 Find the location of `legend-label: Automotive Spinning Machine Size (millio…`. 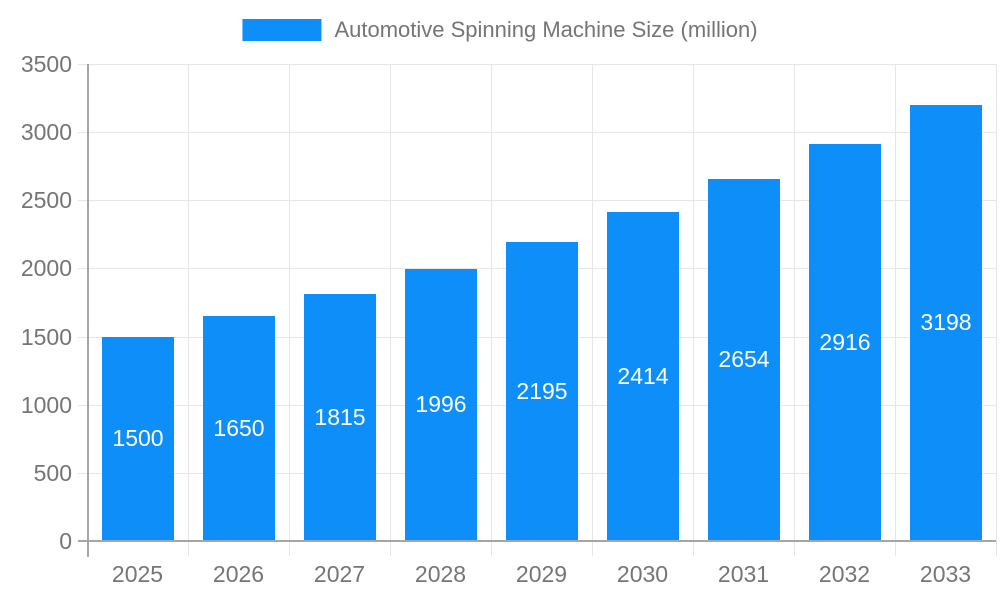

legend-label: Automotive Spinning Machine Size (millio… is located at coordinates (546, 29).